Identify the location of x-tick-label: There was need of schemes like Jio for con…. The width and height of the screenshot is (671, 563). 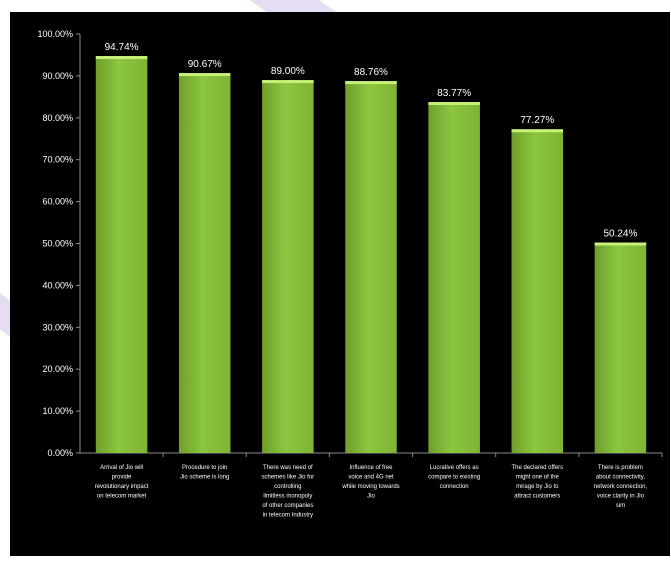
(288, 492).